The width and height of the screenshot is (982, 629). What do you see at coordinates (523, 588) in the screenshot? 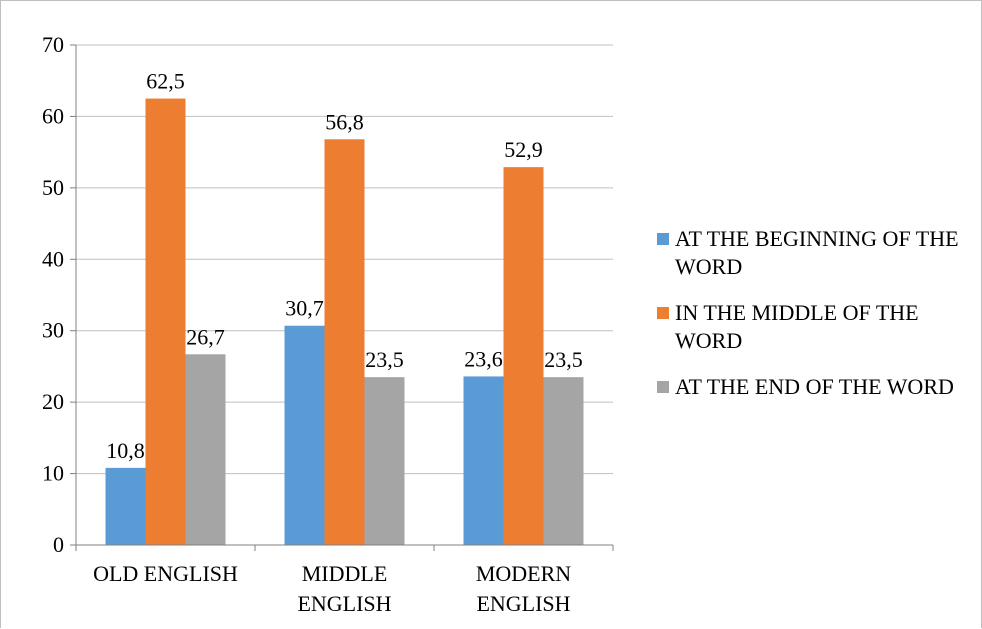
I see `x-tick-label: MODERN ENGLISH` at bounding box center [523, 588].